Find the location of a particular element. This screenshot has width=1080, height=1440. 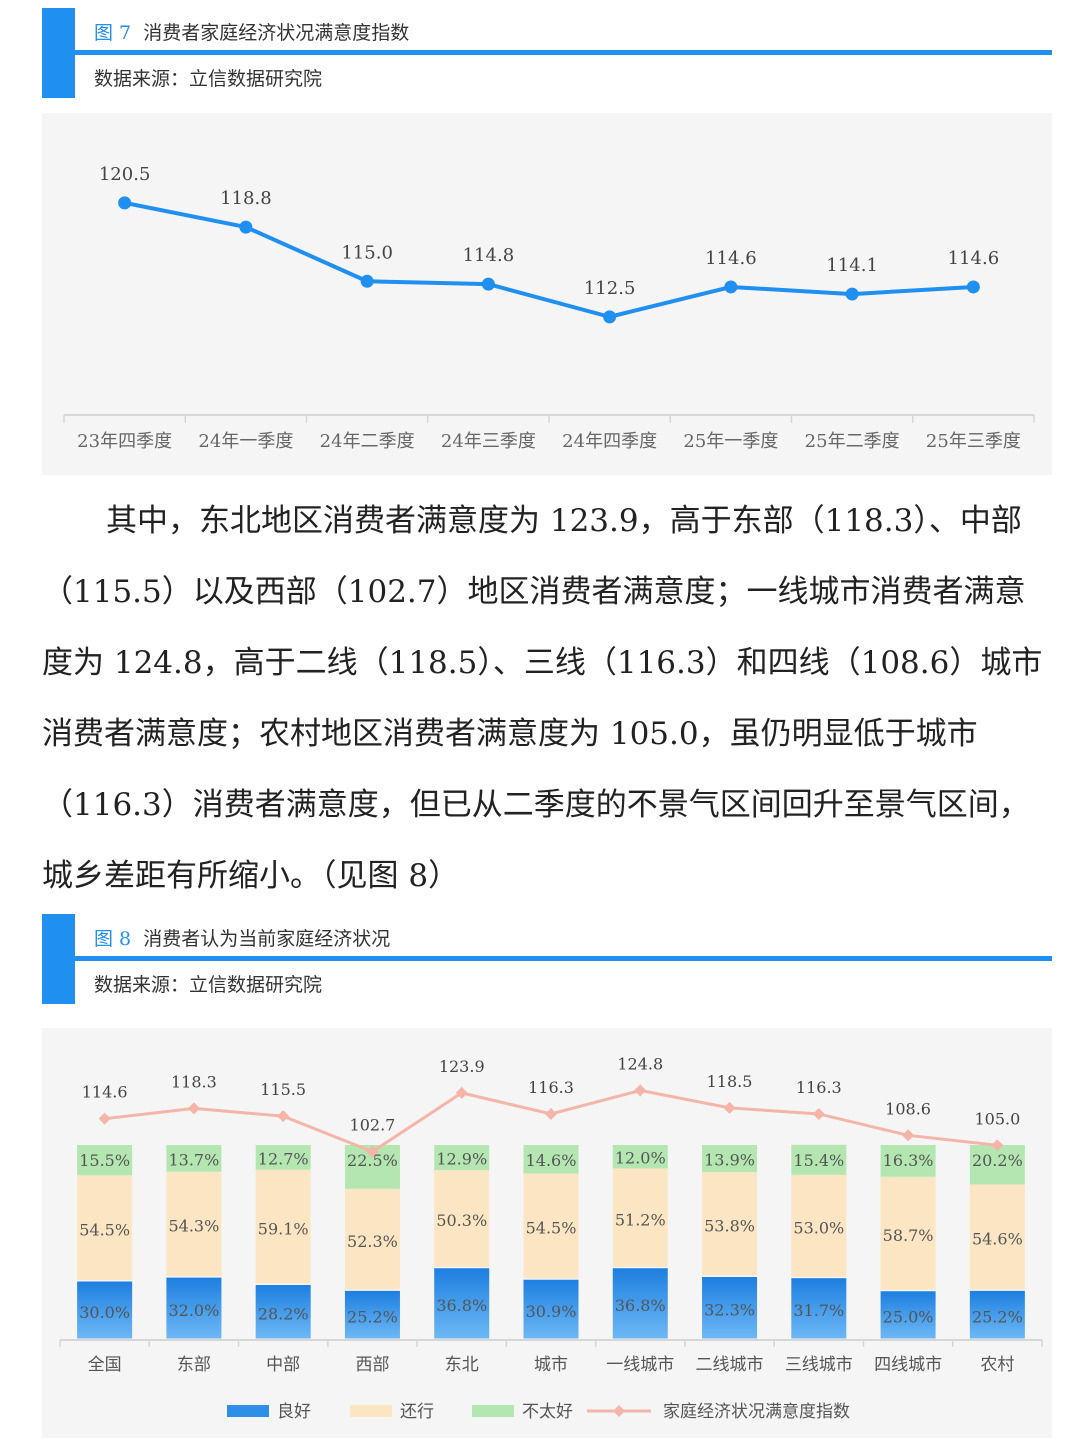

segment-label: 12.9% is located at coordinates (461, 1159).